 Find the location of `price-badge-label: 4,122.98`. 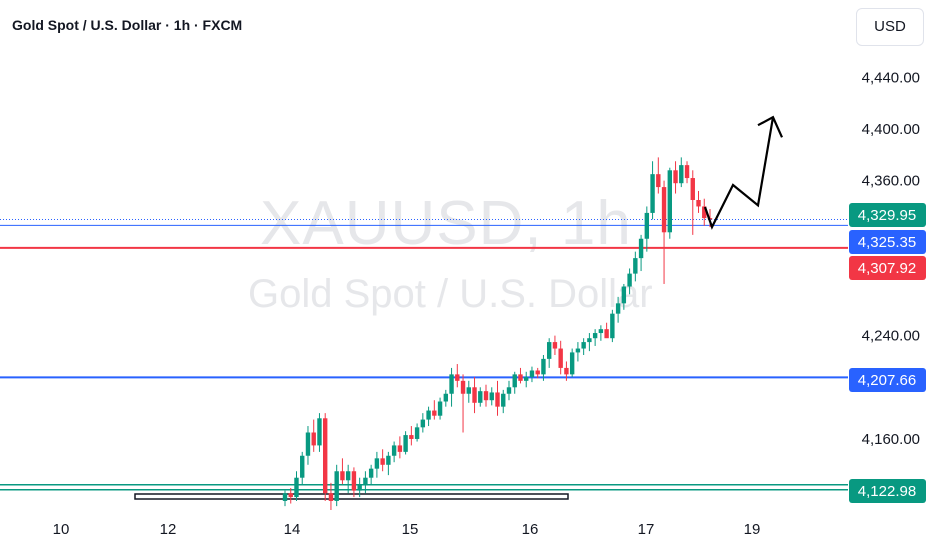

price-badge-label: 4,122.98 is located at coordinates (887, 491).